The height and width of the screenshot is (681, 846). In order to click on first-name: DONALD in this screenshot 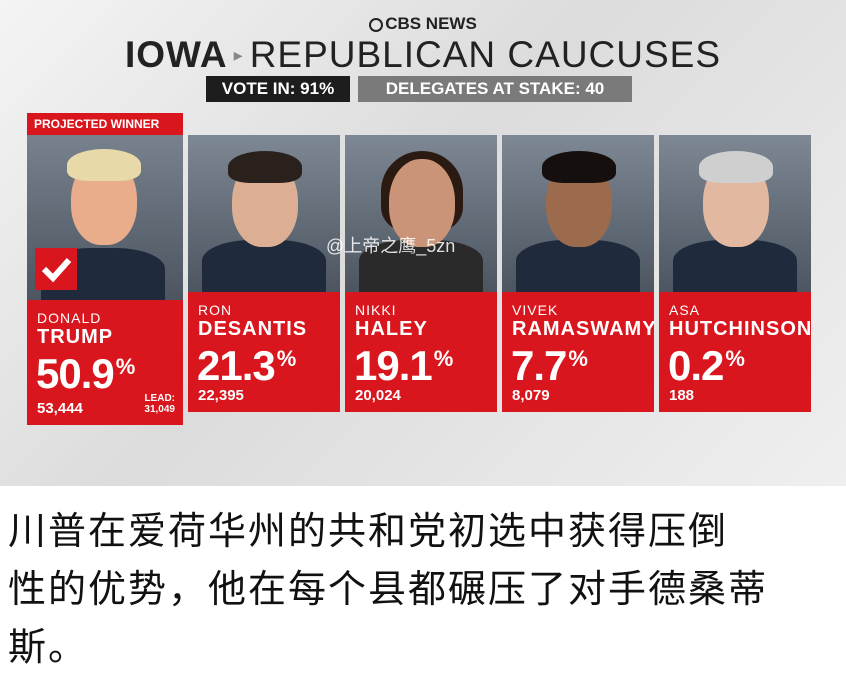, I will do `click(69, 318)`.